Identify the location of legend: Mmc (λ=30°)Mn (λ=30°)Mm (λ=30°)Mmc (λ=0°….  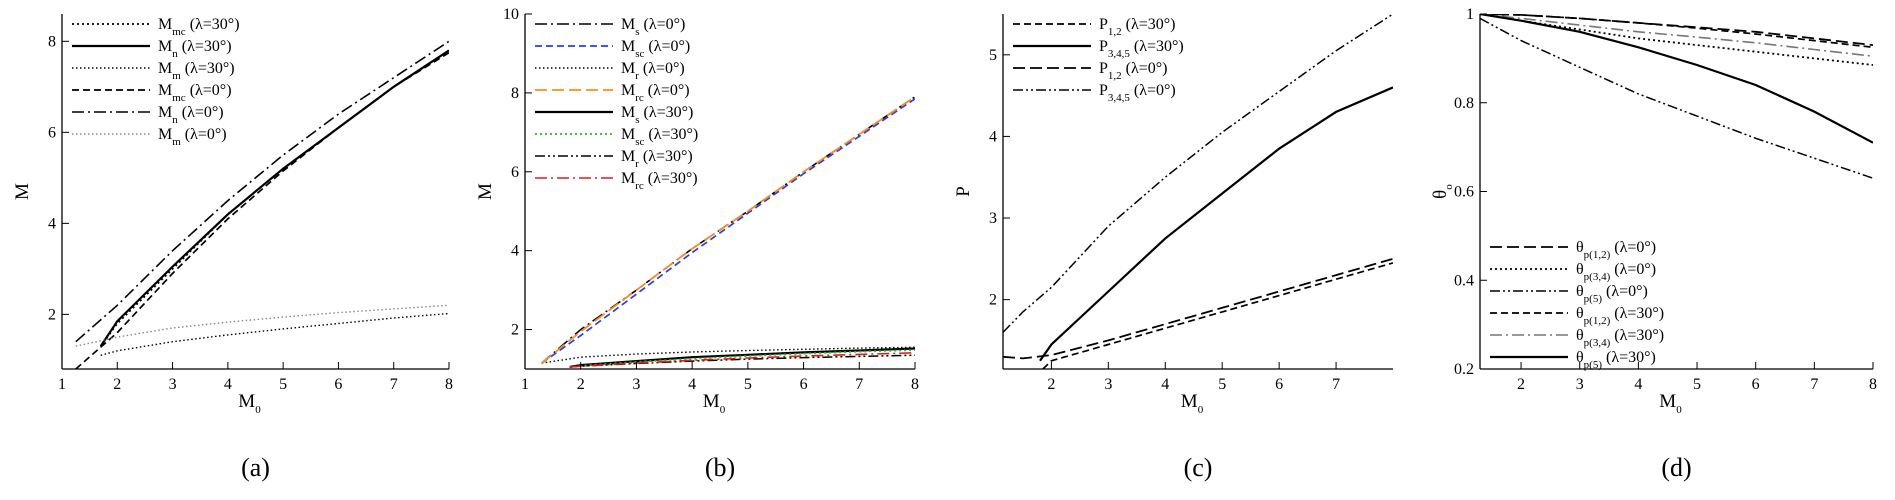
(156, 82).